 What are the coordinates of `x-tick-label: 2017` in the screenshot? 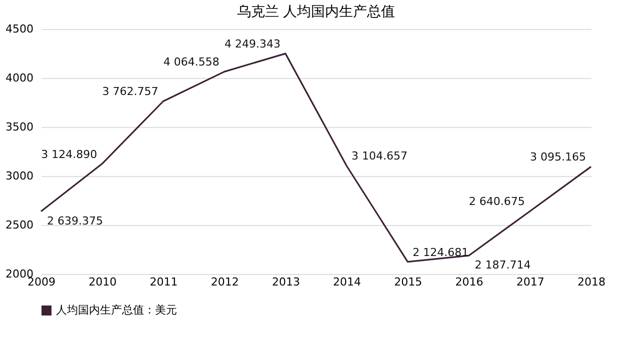 It's located at (530, 282).